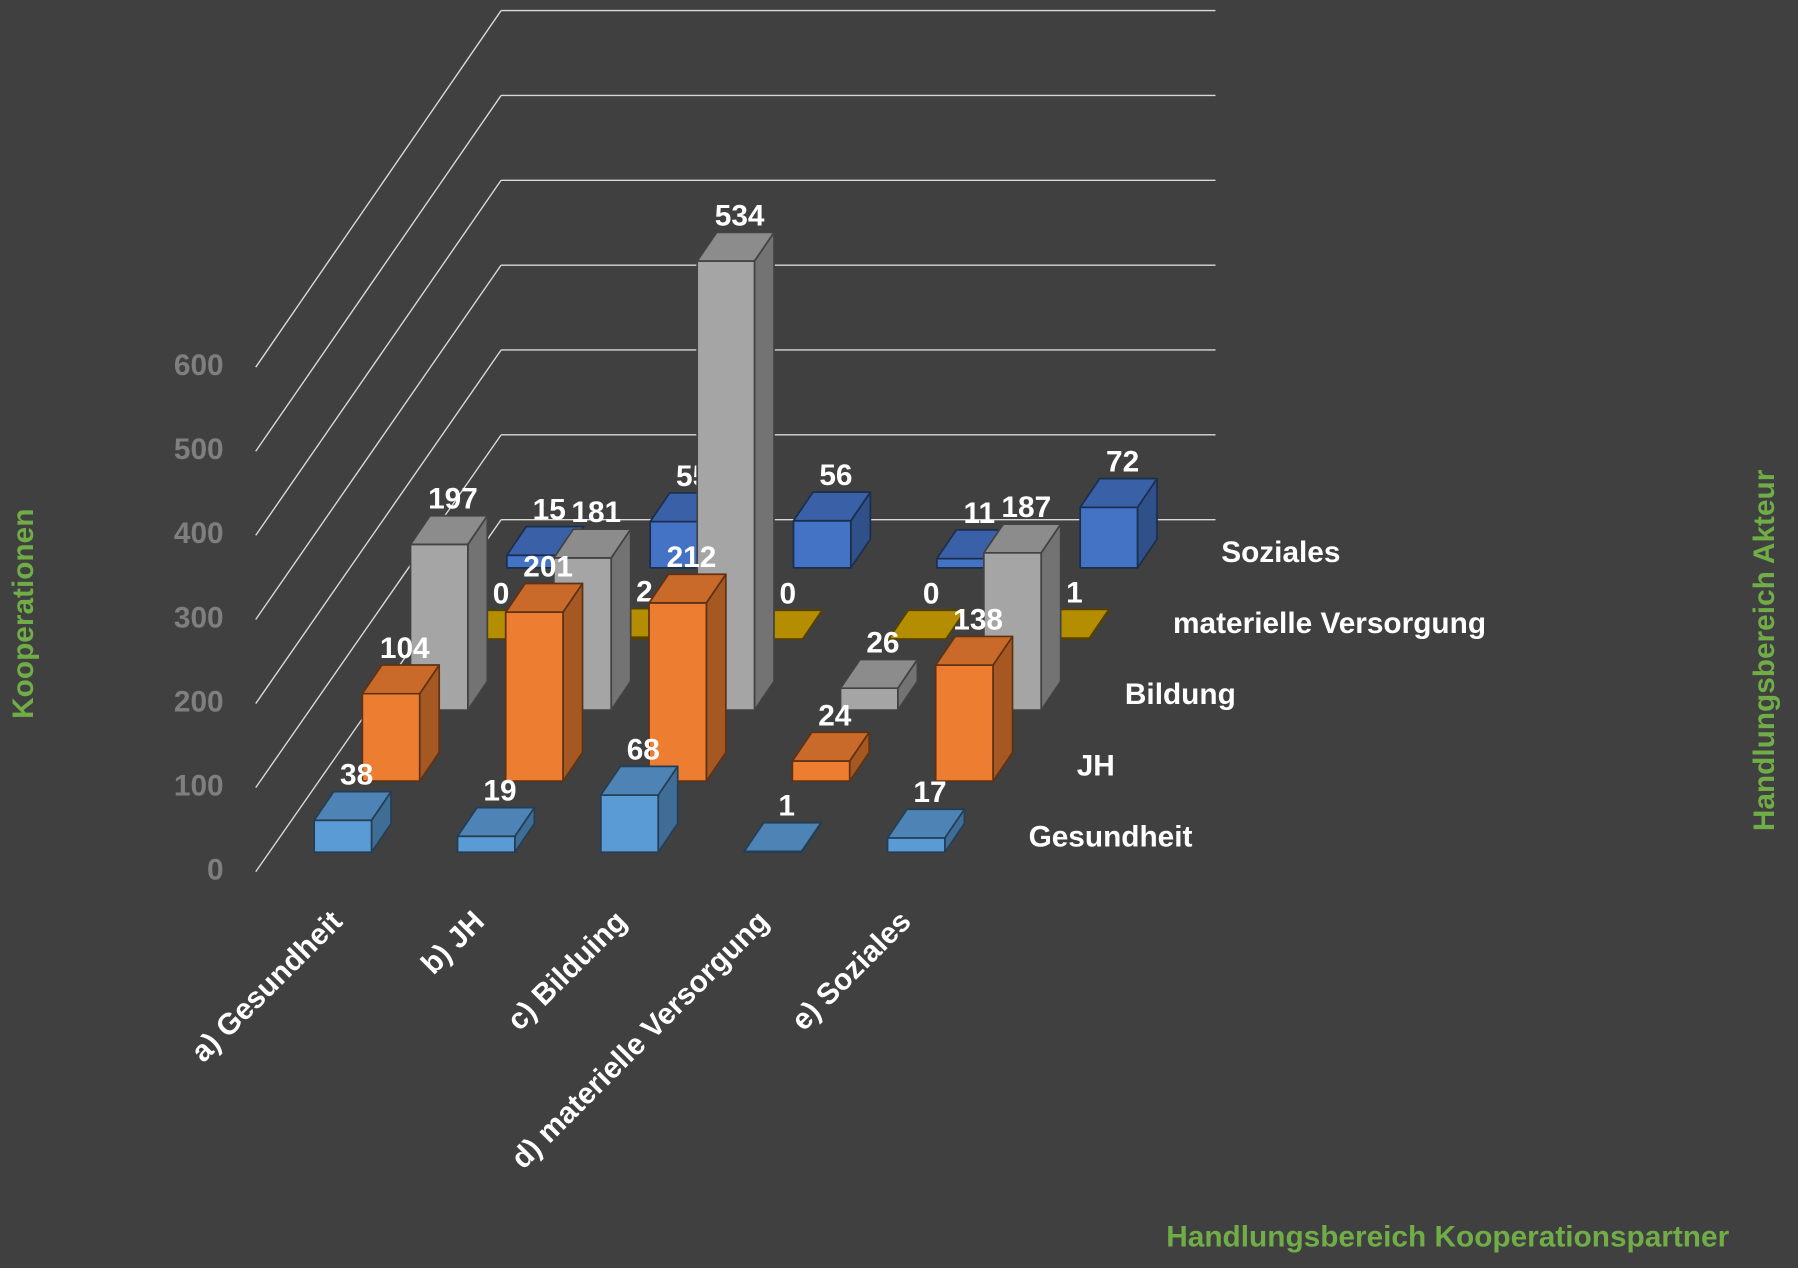 The height and width of the screenshot is (1268, 1798). I want to click on data-label: 56, so click(835, 475).